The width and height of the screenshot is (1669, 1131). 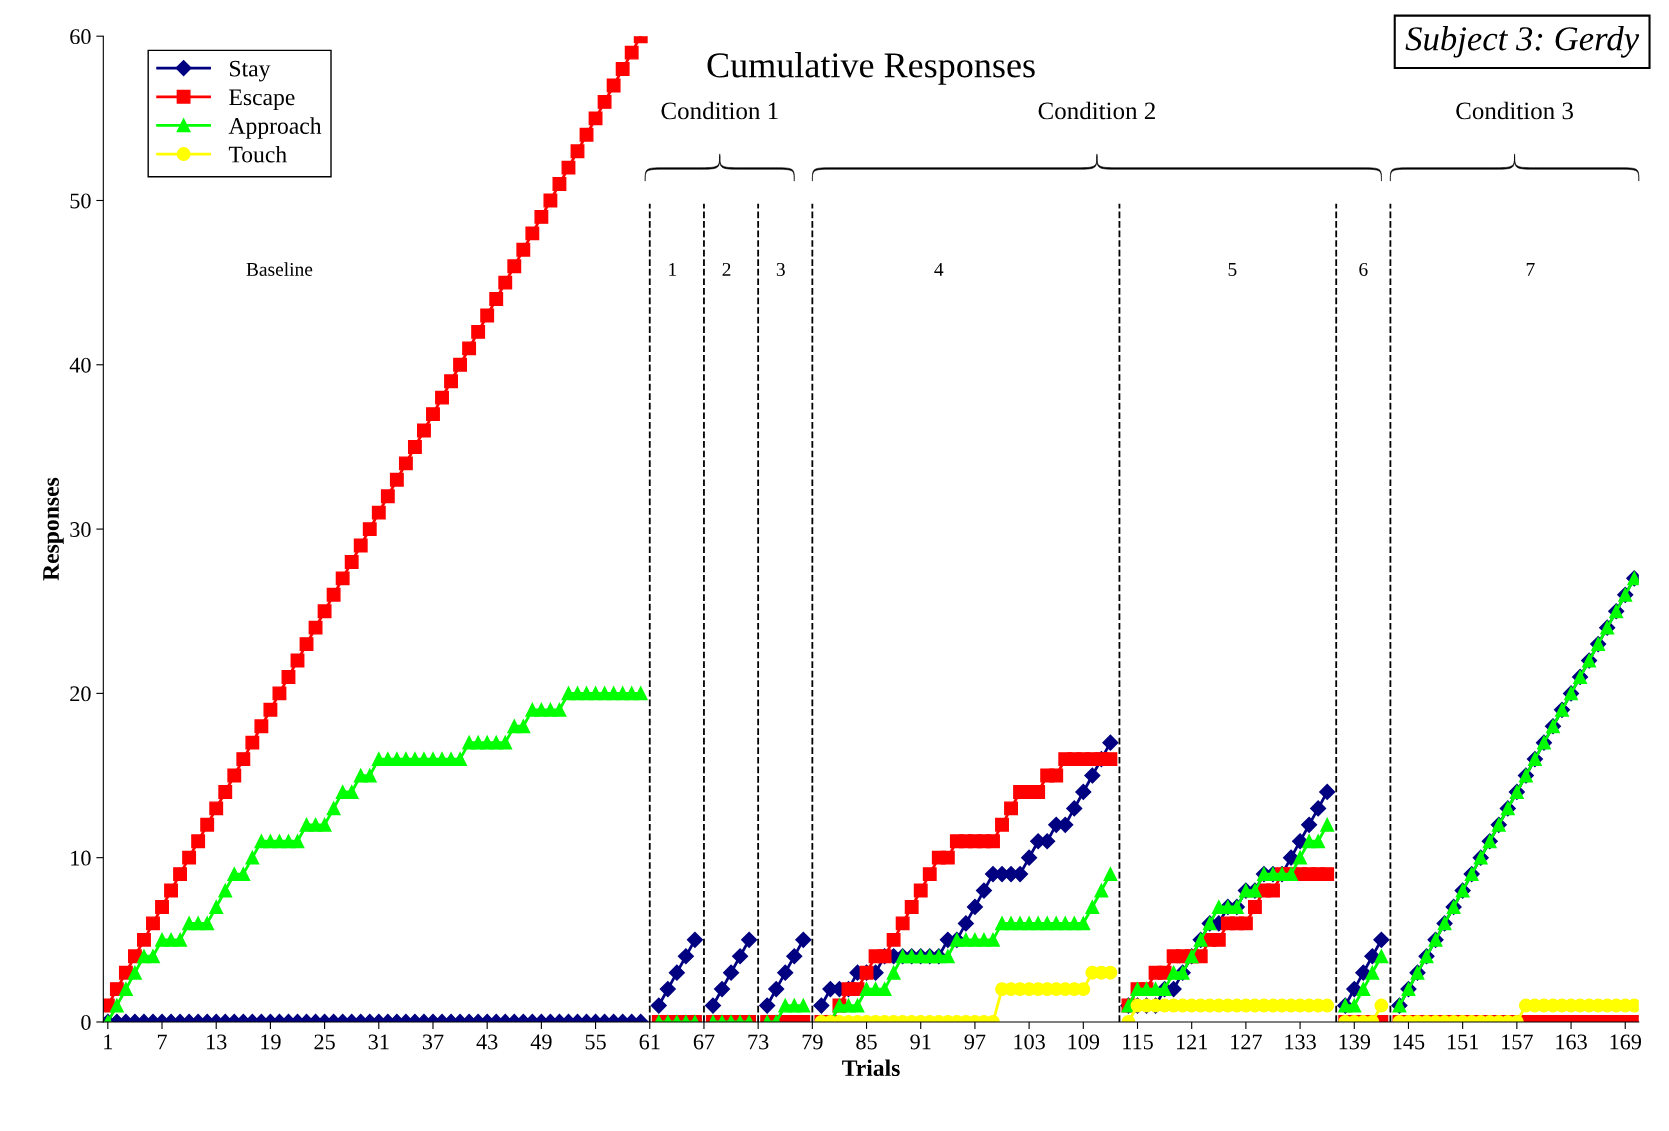 I want to click on legend-label: Escape, so click(x=262, y=100).